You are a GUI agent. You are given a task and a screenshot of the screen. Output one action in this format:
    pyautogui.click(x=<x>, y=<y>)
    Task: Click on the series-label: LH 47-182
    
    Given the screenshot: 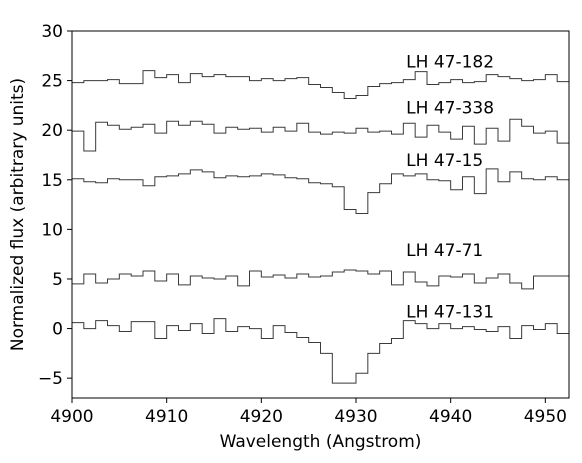 What is the action you would take?
    pyautogui.click(x=450, y=63)
    